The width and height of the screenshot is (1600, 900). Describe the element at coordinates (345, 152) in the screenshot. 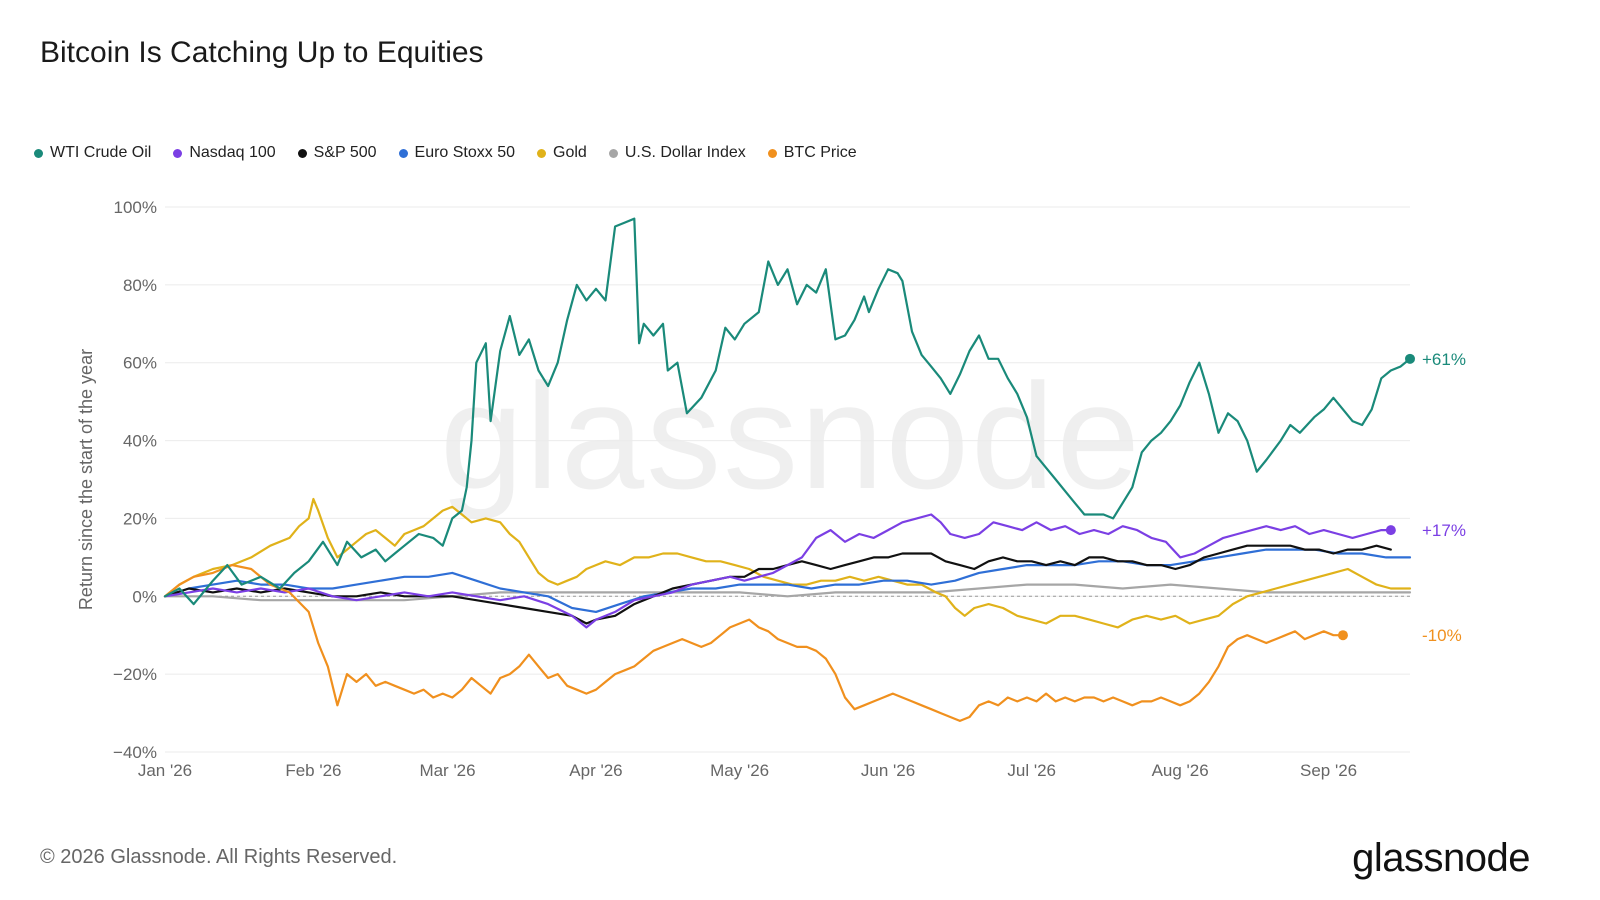

I see `legend-label: S&P 500` at that location.